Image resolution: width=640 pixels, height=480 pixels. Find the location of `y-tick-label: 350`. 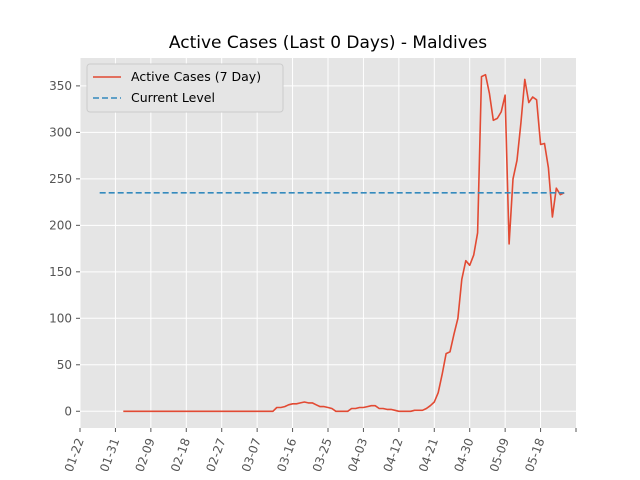

y-tick-label: 350 is located at coordinates (60, 86).